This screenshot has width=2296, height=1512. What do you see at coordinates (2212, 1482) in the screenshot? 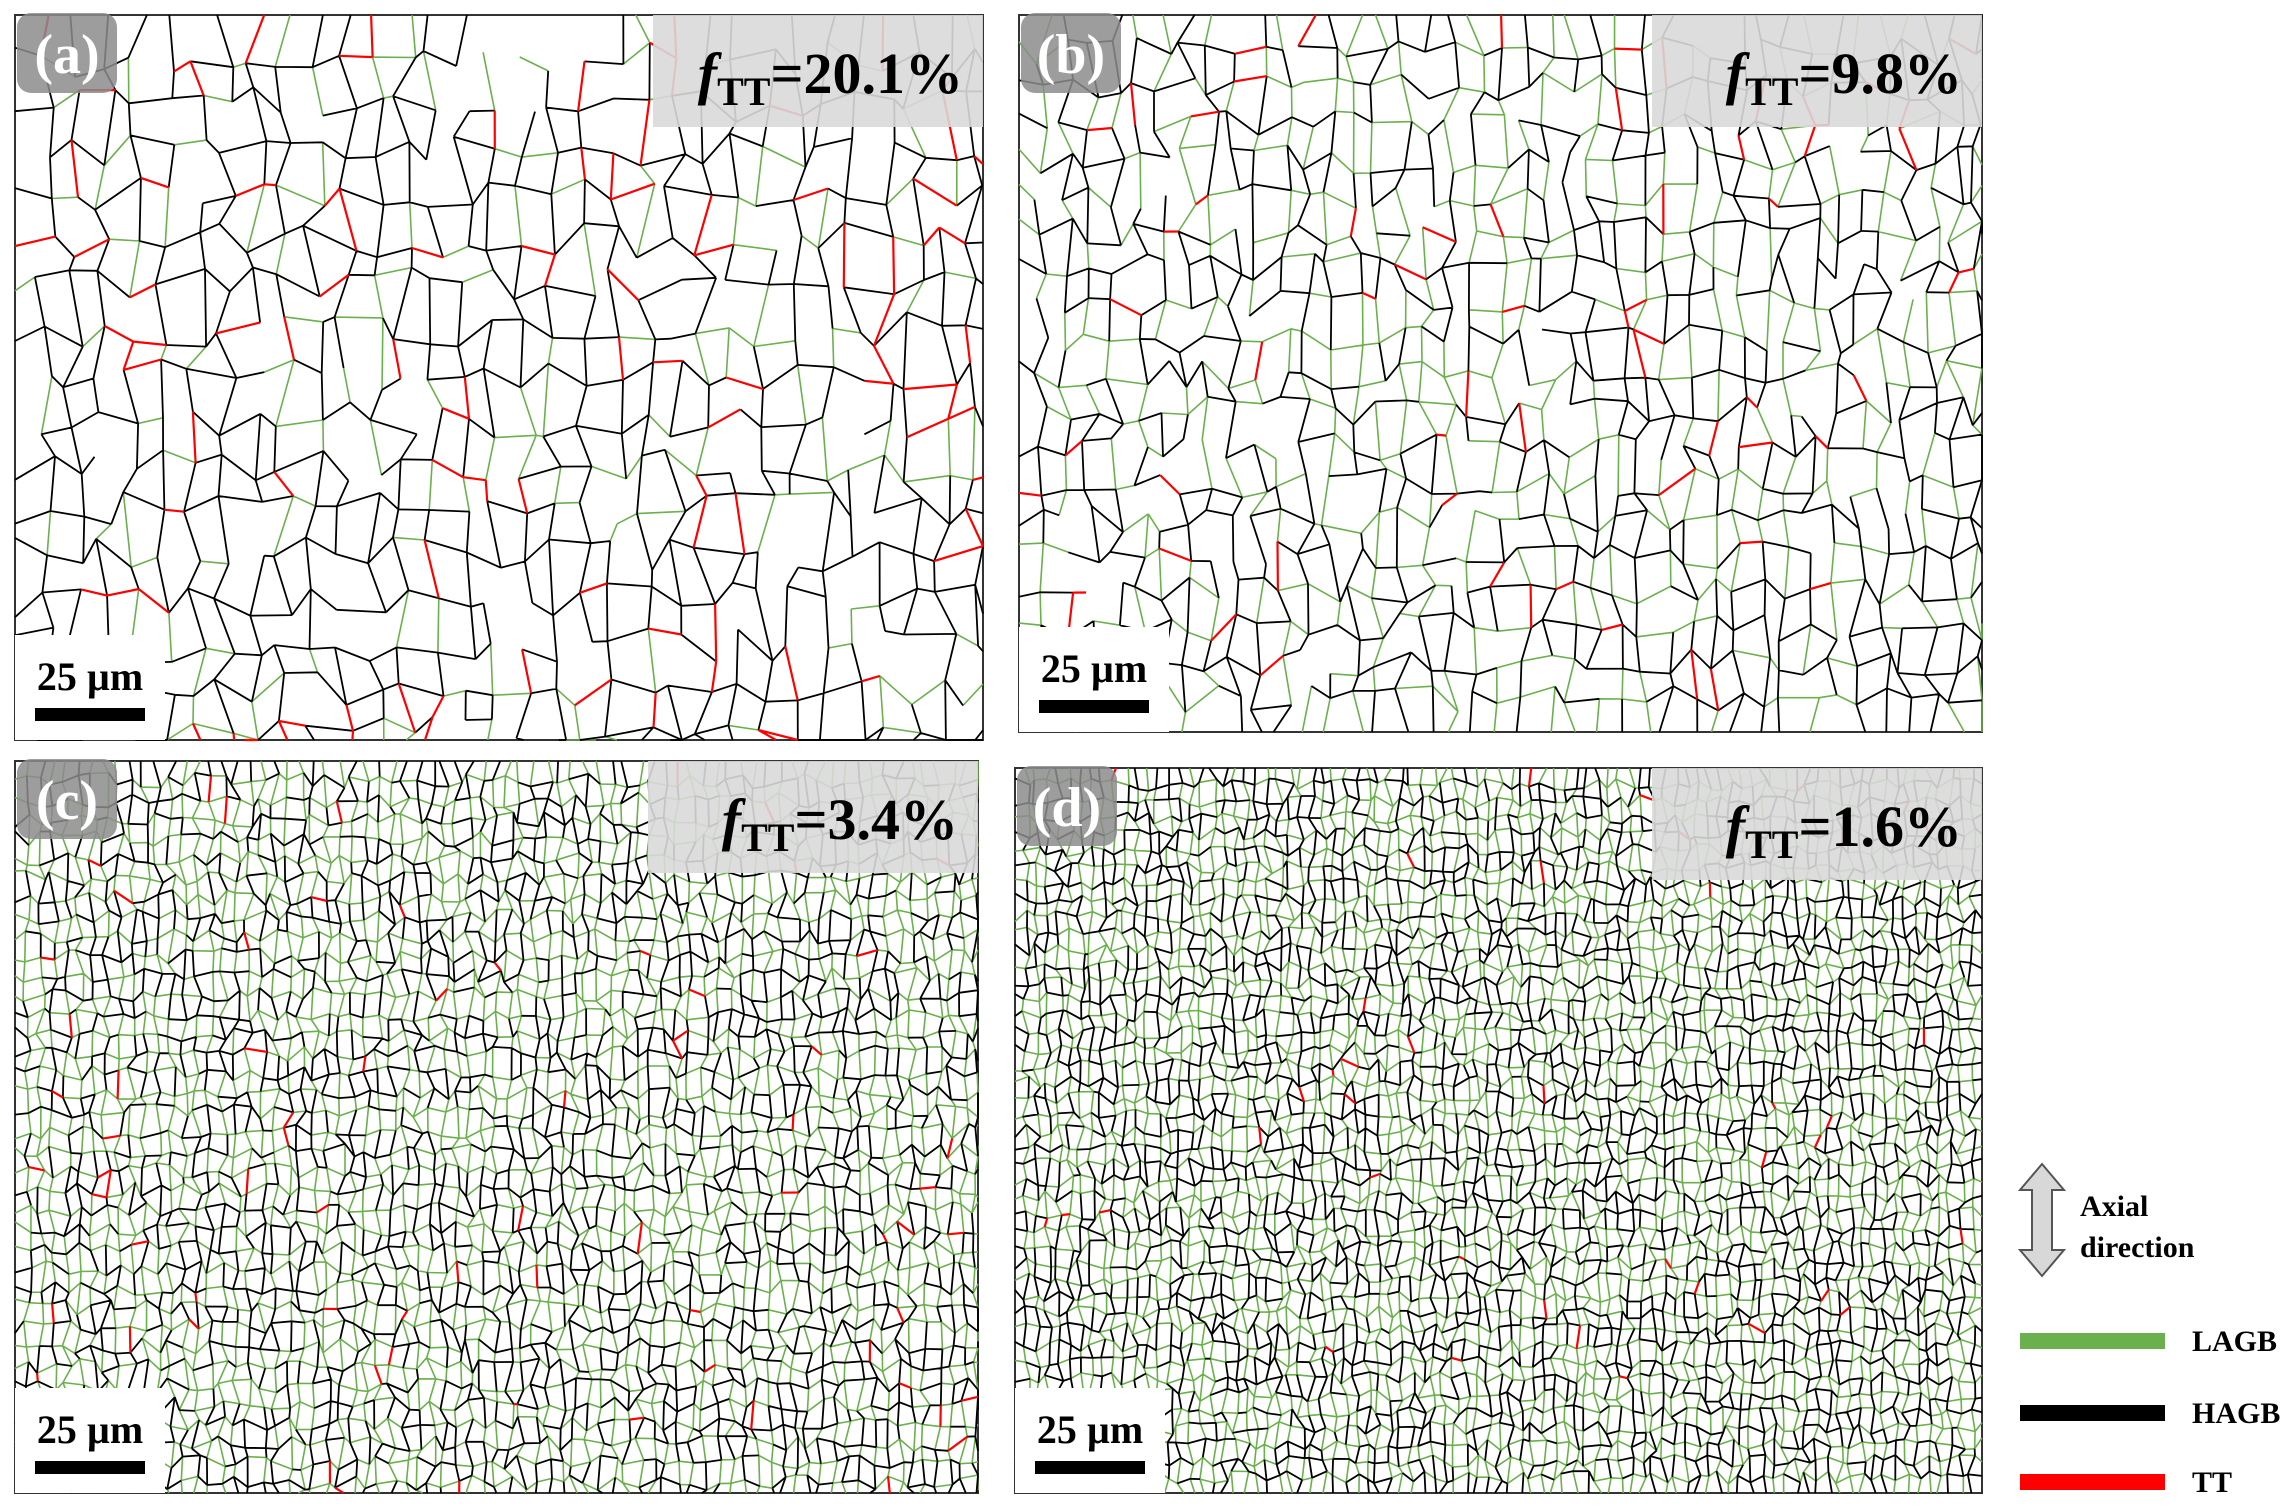
I see `legend-label: TT` at bounding box center [2212, 1482].